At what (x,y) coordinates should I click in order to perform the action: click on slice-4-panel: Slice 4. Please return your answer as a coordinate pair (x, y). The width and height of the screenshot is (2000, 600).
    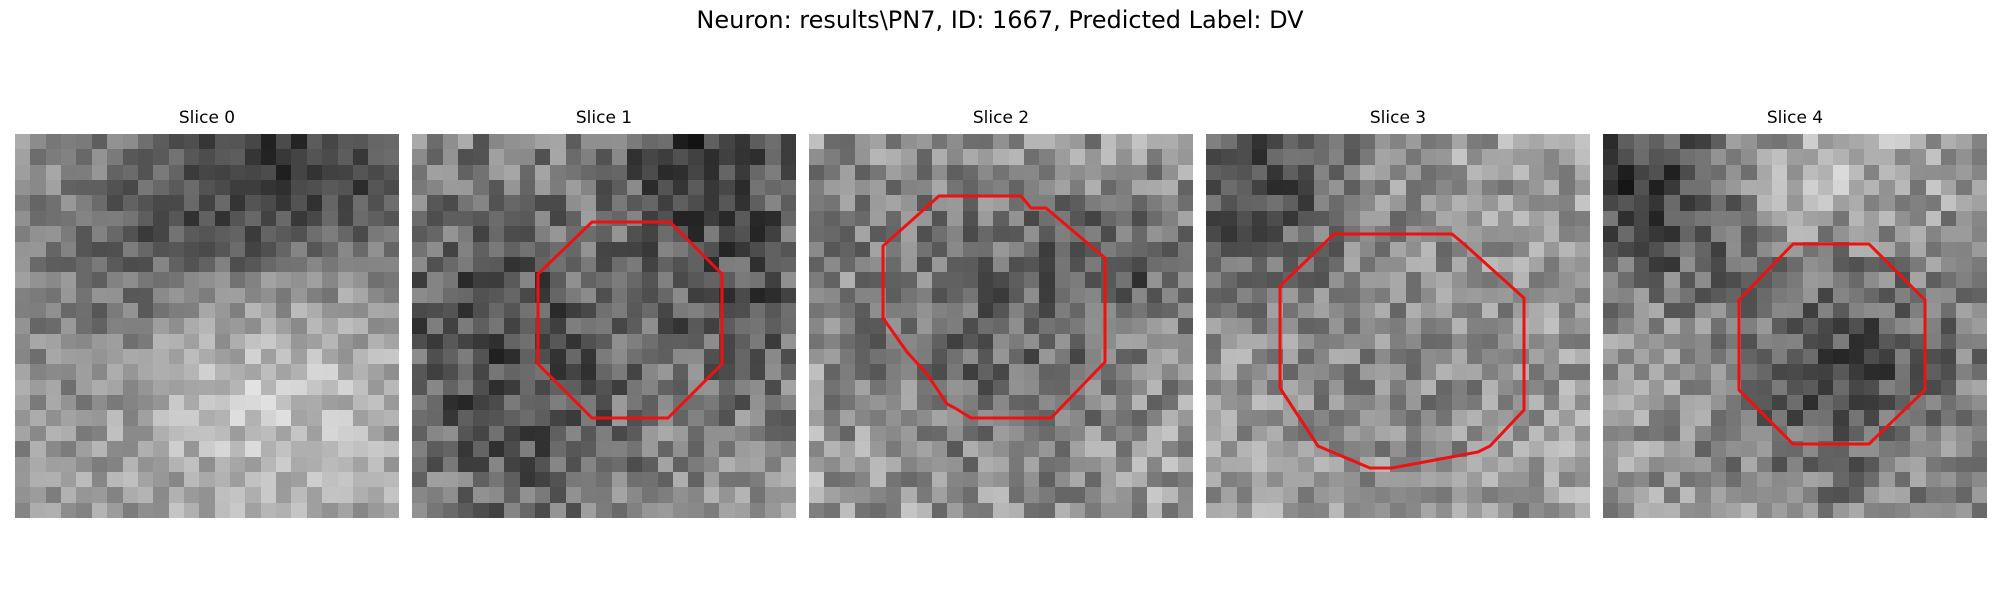
    Looking at the image, I should click on (1795, 313).